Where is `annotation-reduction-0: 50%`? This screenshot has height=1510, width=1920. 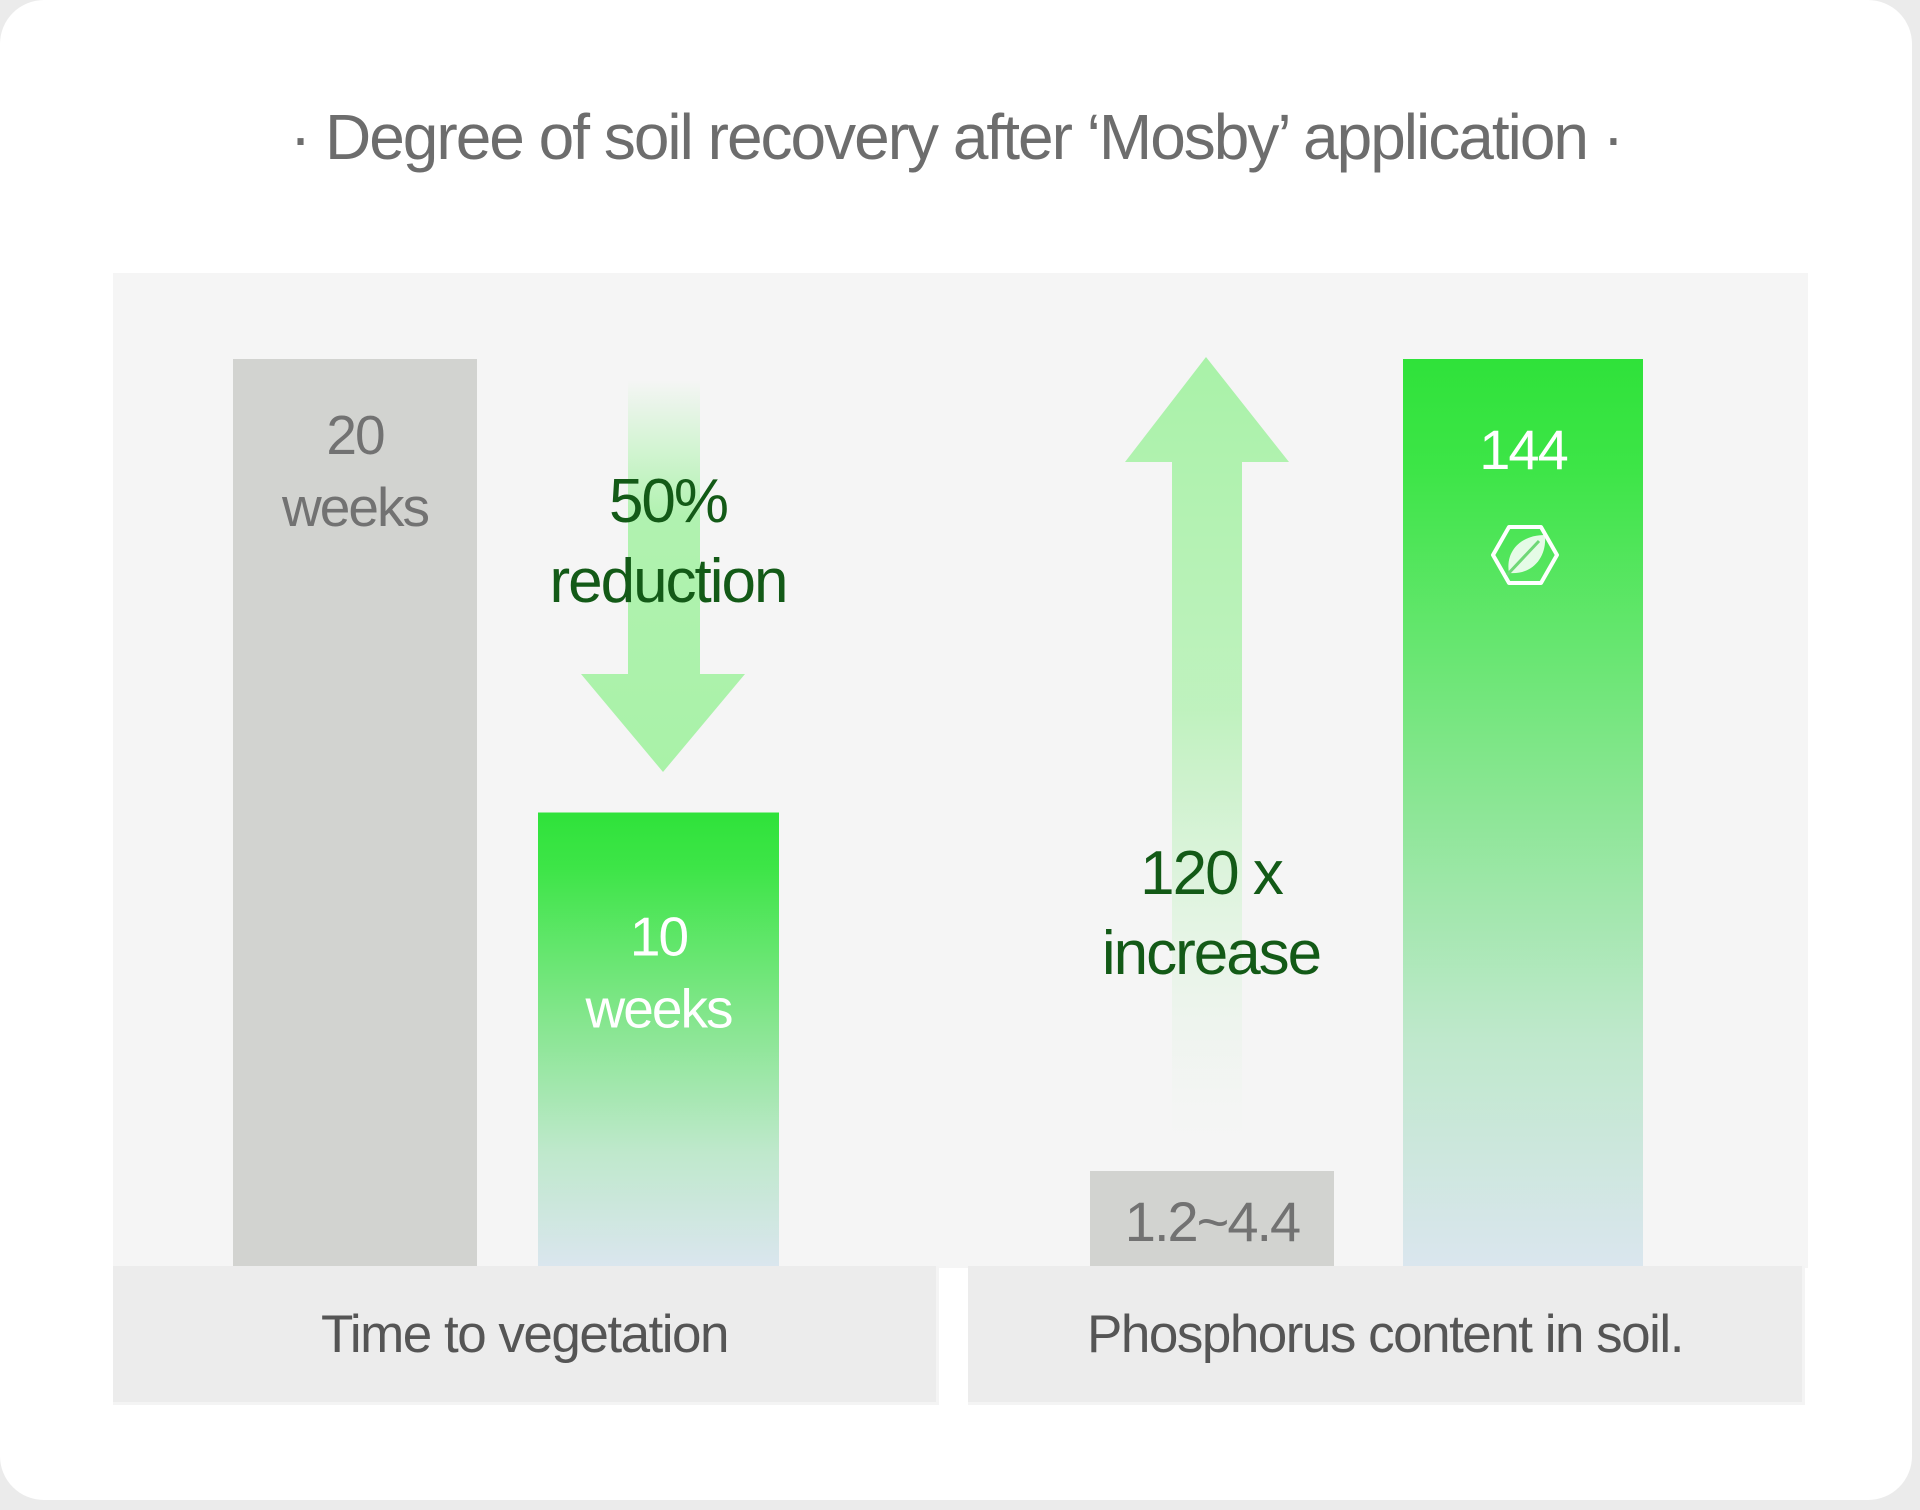
annotation-reduction-0: 50% is located at coordinates (668, 501).